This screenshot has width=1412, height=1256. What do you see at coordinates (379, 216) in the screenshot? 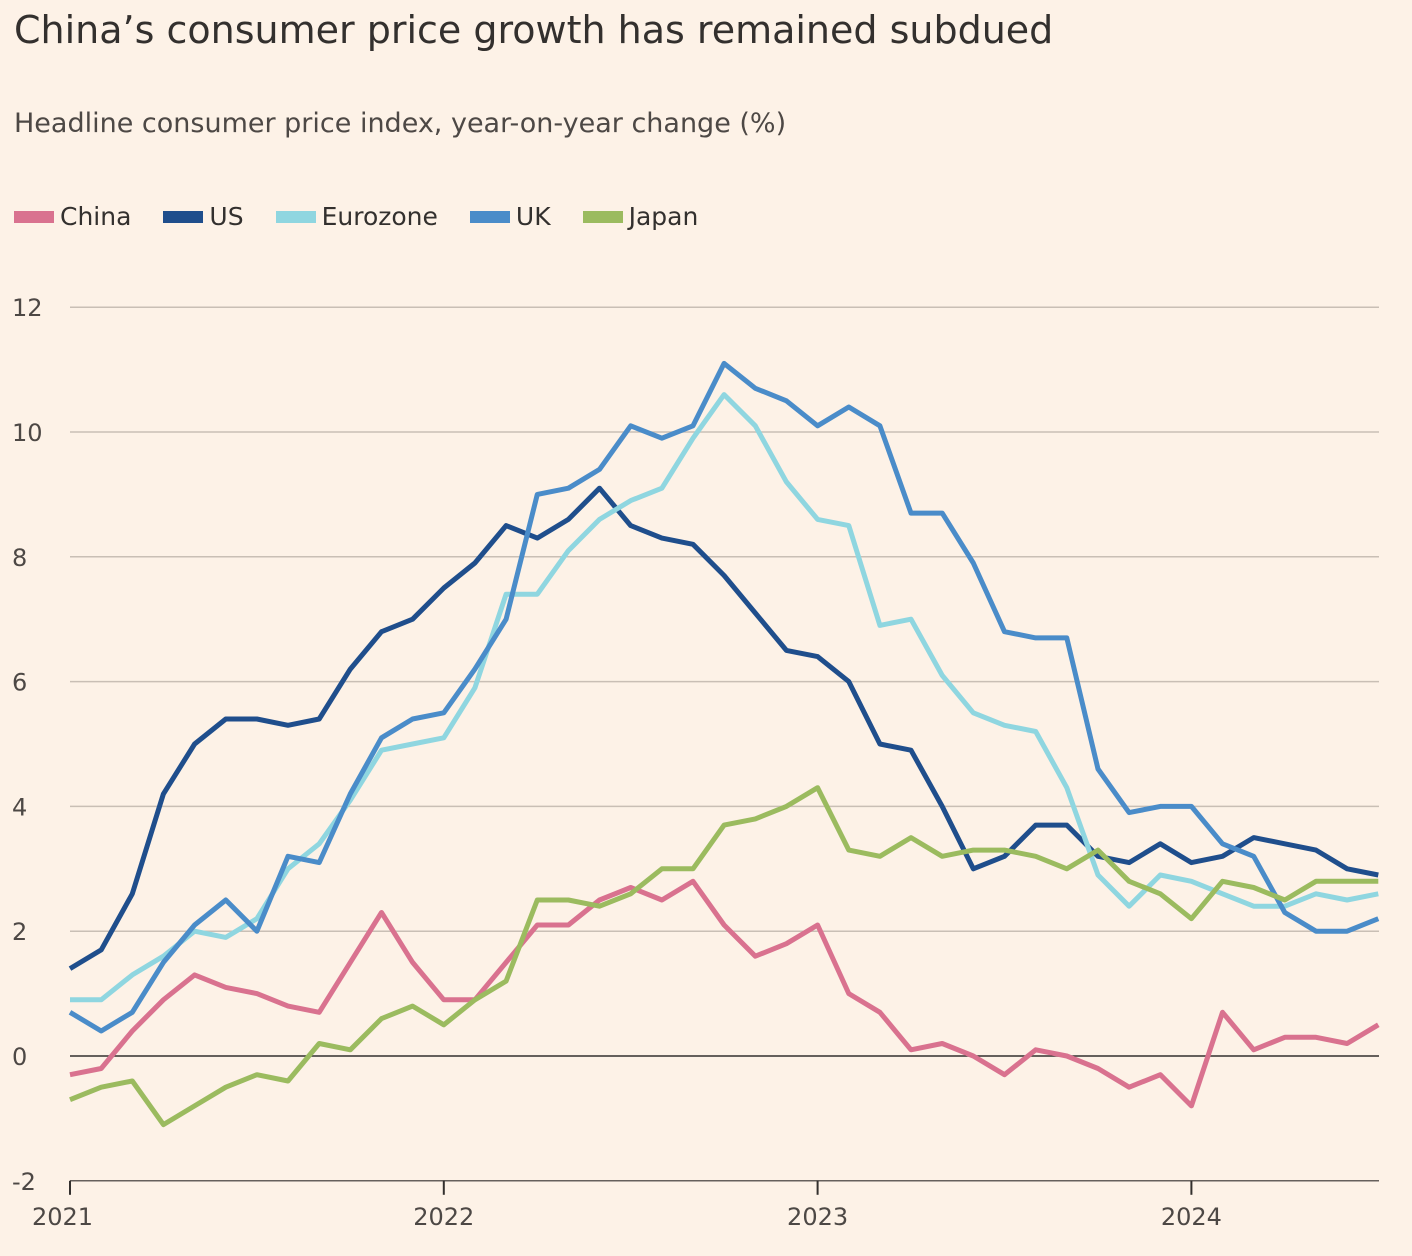
I see `legend-label: Eurozone` at bounding box center [379, 216].